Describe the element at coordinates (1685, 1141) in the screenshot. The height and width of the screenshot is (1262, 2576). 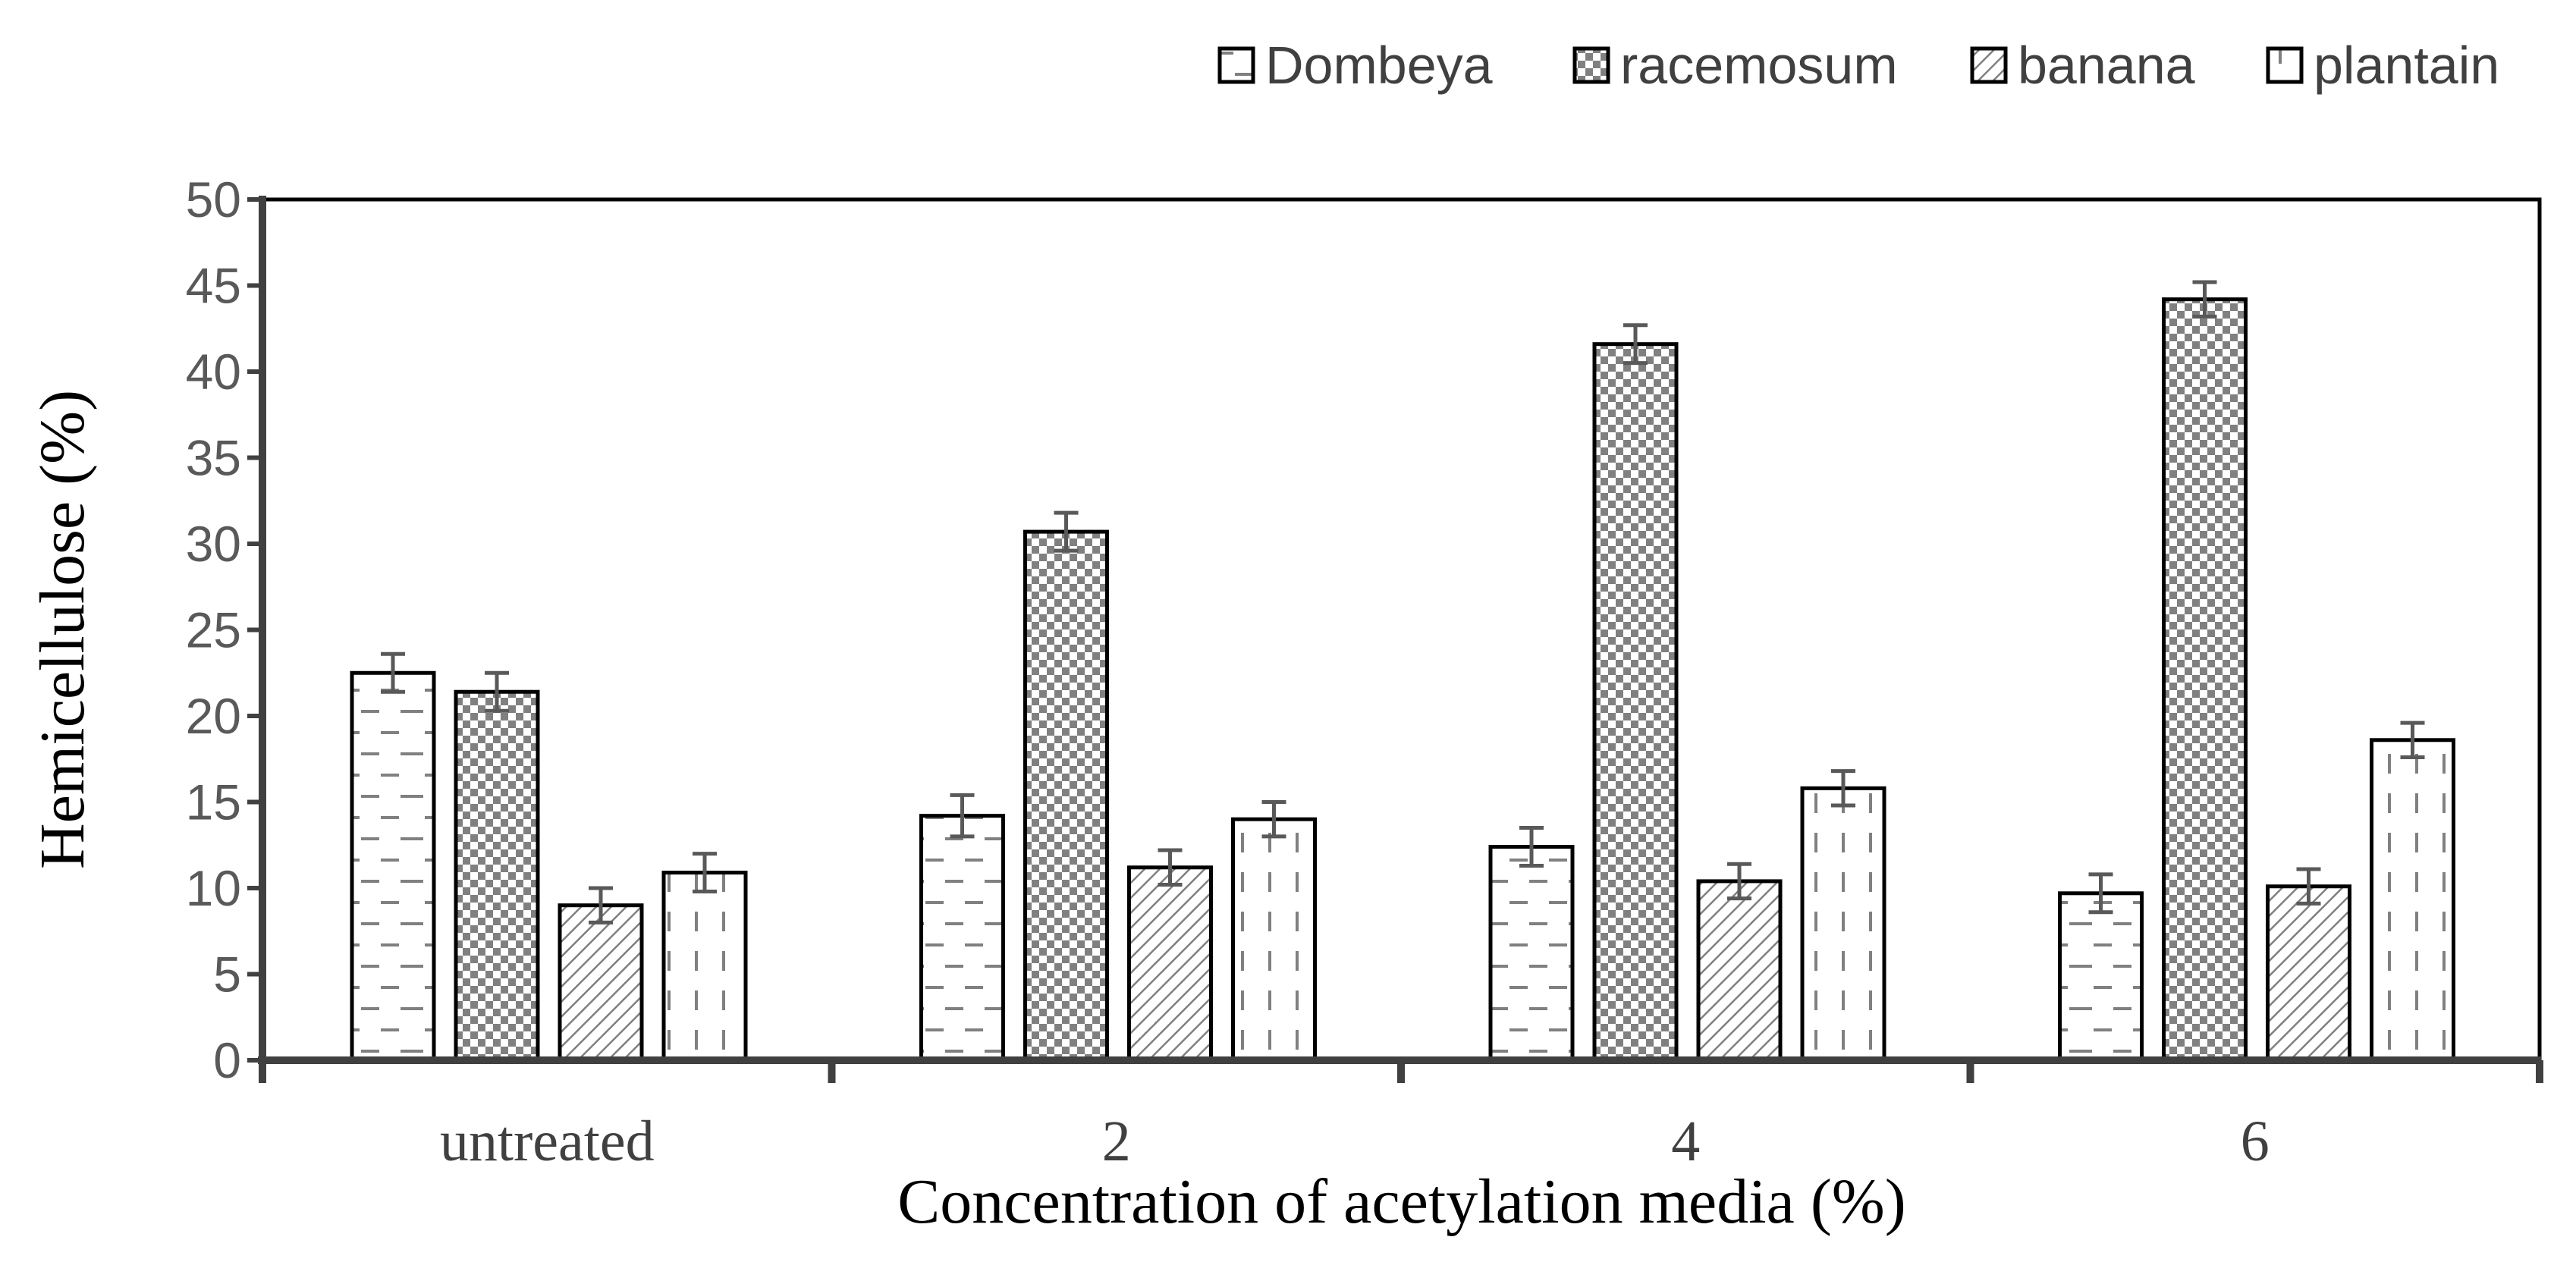
I see `x-tick-label: 4` at that location.